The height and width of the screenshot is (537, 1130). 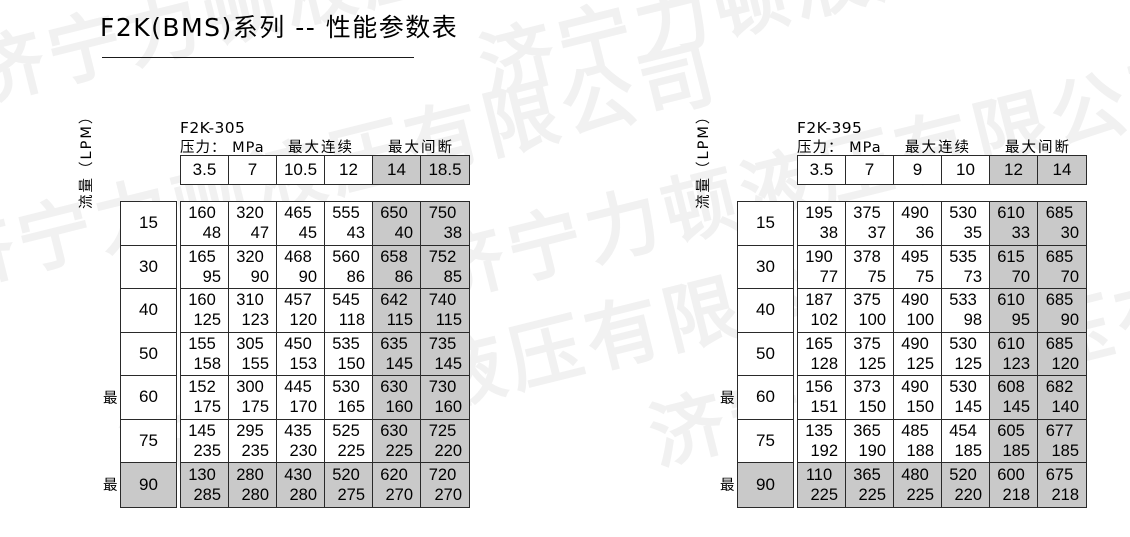 I want to click on torque-value: 490, so click(x=915, y=387).